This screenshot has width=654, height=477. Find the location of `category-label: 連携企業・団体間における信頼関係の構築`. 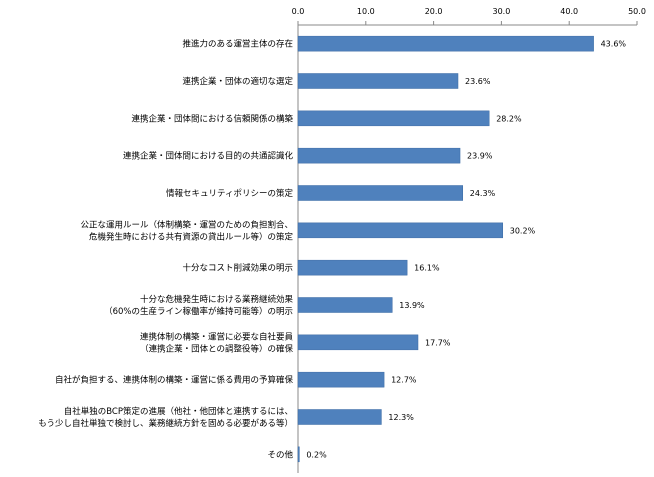

category-label: 連携企業・団体間における信頼関係の構築 is located at coordinates (212, 118).